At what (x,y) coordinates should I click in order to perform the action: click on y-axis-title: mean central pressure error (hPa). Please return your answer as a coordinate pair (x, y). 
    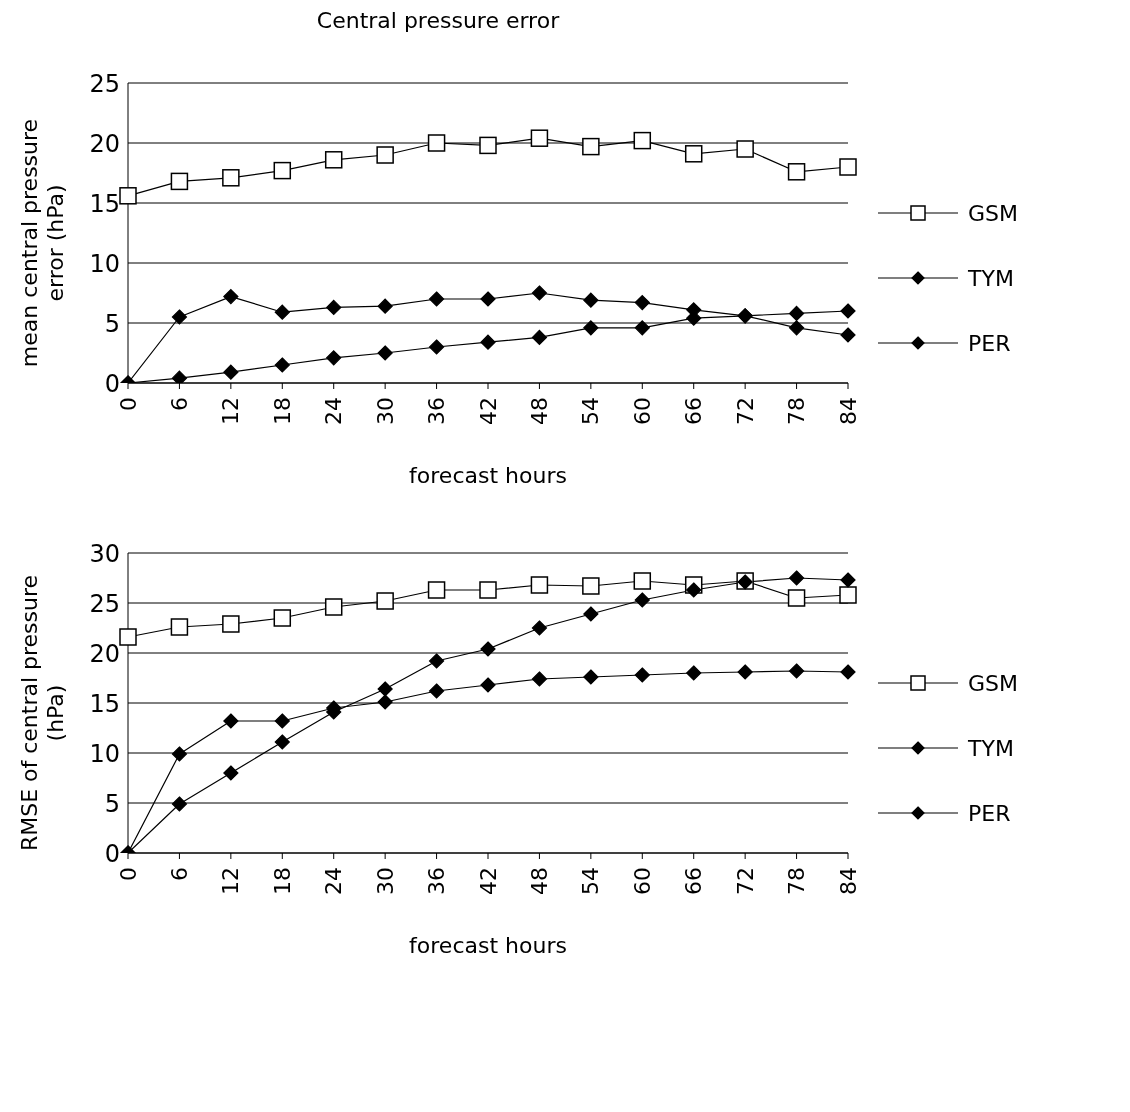
    Looking at the image, I should click on (43, 243).